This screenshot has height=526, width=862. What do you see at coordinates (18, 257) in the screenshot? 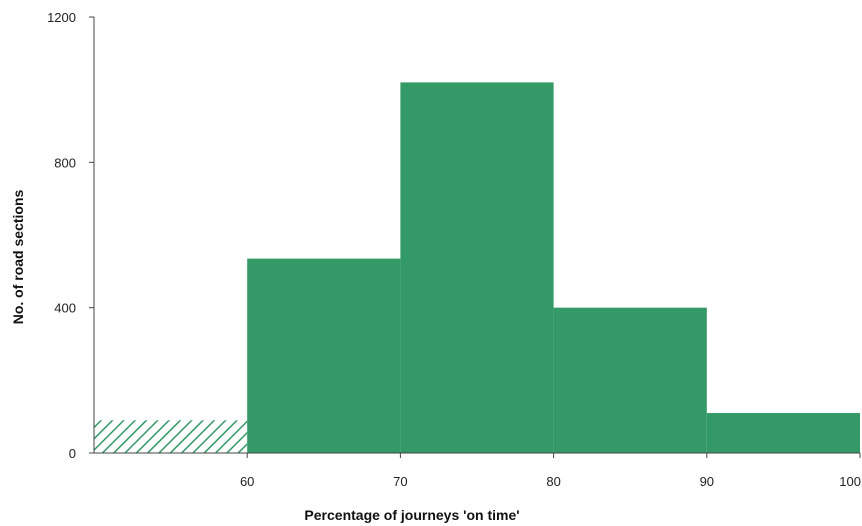
I see `y-axis-title: No. of road sections` at bounding box center [18, 257].